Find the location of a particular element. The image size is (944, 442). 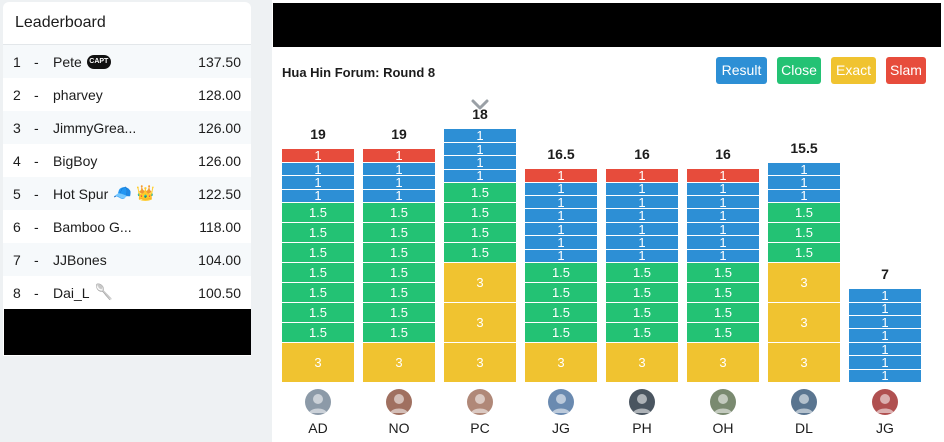

player-points: 137.50 is located at coordinates (219, 61).